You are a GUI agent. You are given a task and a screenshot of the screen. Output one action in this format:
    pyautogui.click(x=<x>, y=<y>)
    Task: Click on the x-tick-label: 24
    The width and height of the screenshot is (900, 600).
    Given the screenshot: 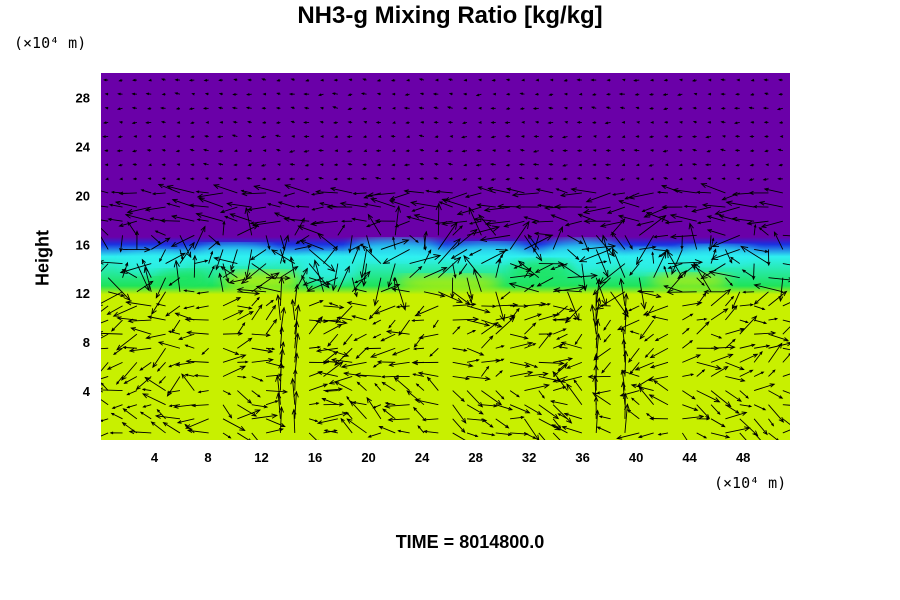 What is the action you would take?
    pyautogui.click(x=422, y=457)
    